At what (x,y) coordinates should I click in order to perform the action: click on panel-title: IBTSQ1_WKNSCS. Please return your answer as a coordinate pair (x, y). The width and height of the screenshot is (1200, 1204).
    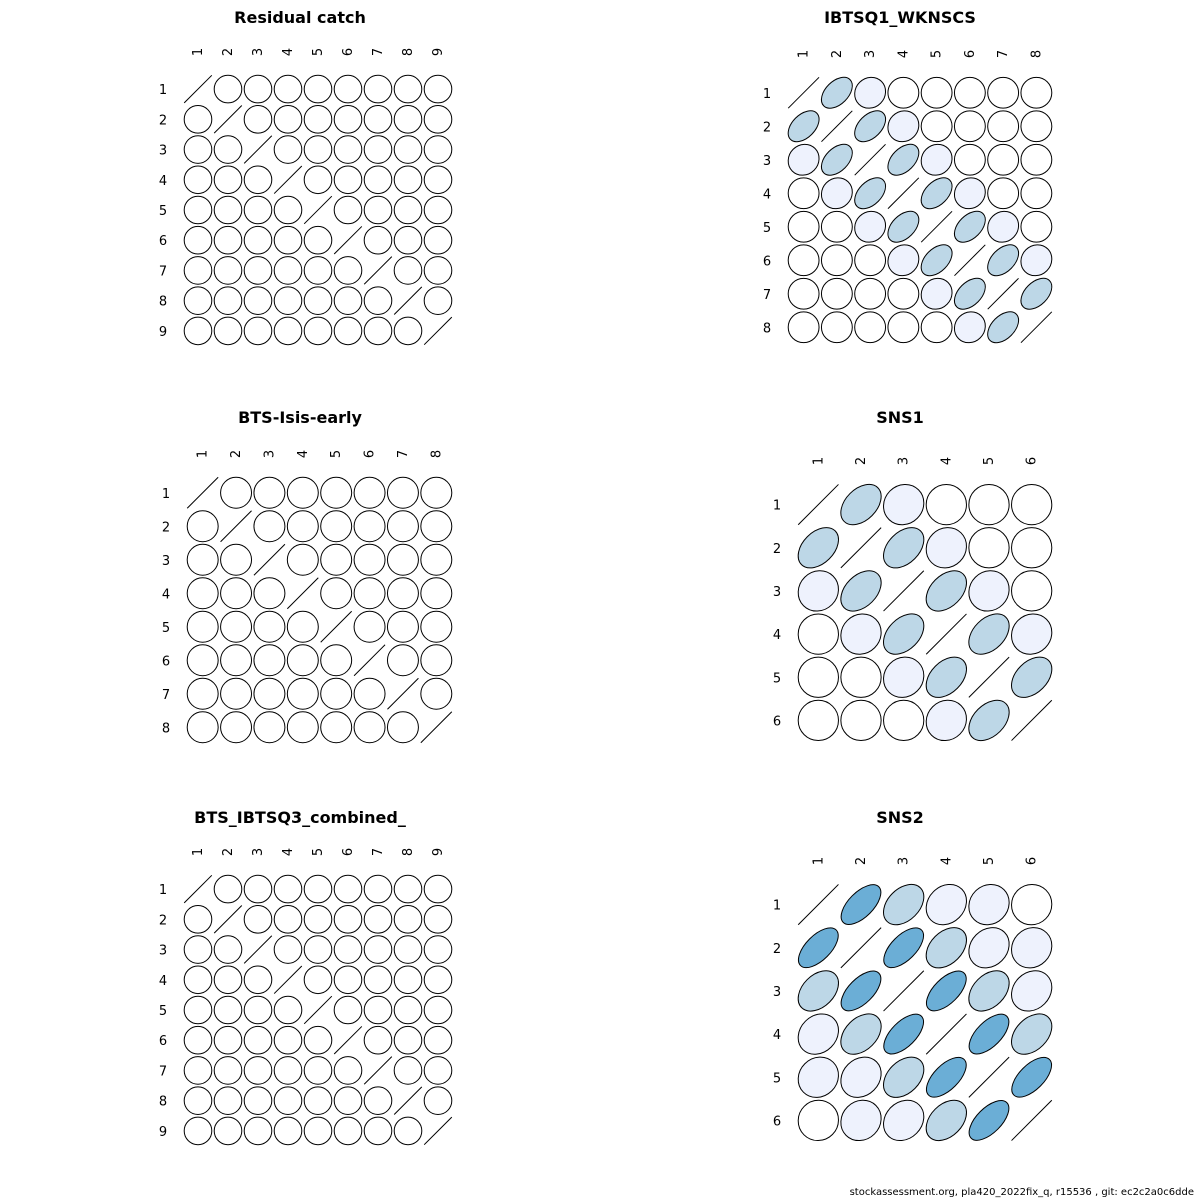
    Looking at the image, I should click on (900, 17).